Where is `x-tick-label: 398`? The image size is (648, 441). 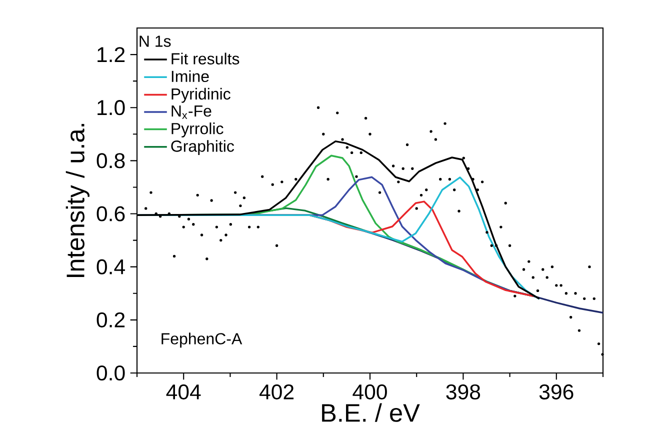 x-tick-label: 398 is located at coordinates (463, 392).